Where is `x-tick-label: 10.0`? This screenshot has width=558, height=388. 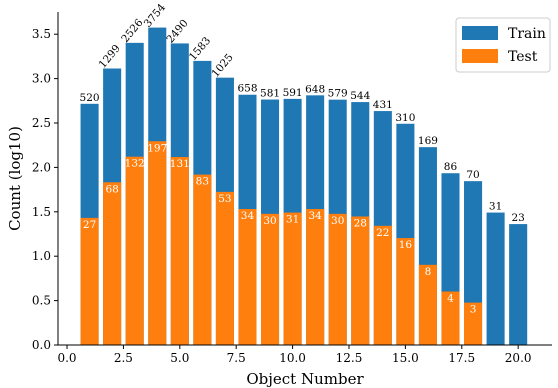
x-tick-label: 10.0 is located at coordinates (292, 358).